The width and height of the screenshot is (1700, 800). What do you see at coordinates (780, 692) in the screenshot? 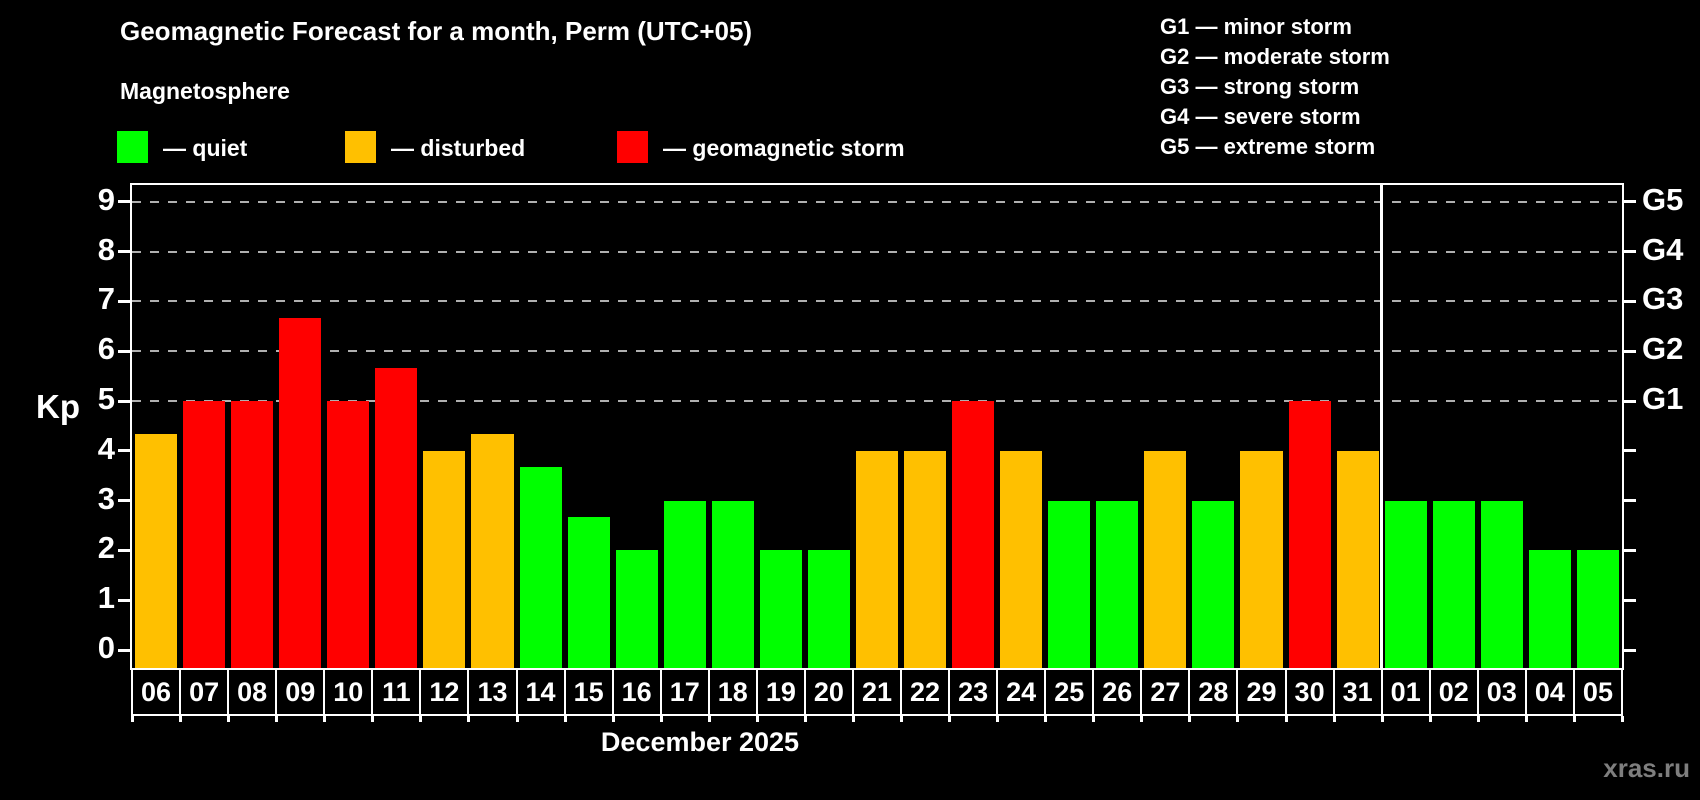
I see `date-box-19: 19` at bounding box center [780, 692].